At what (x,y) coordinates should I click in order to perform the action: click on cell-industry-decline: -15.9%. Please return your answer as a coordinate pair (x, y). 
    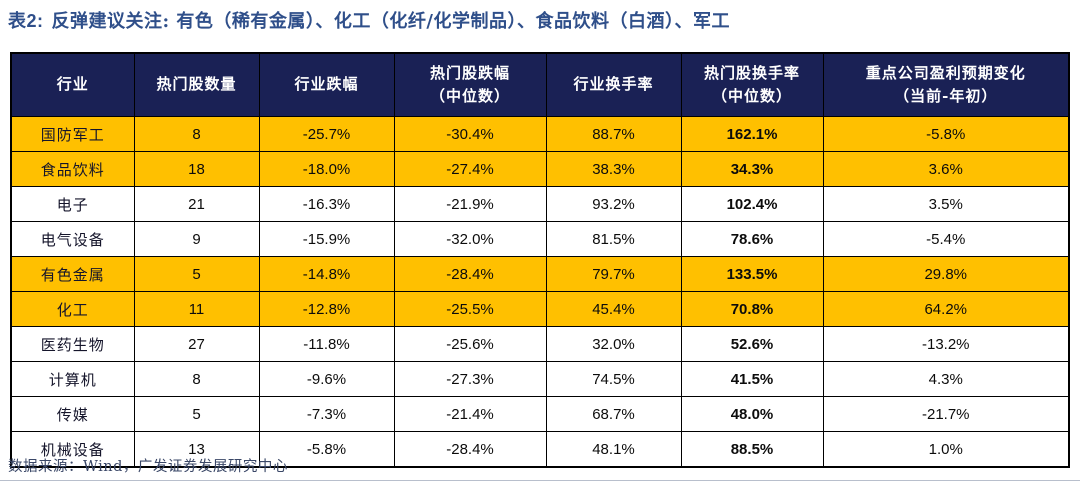
    Looking at the image, I should click on (326, 239).